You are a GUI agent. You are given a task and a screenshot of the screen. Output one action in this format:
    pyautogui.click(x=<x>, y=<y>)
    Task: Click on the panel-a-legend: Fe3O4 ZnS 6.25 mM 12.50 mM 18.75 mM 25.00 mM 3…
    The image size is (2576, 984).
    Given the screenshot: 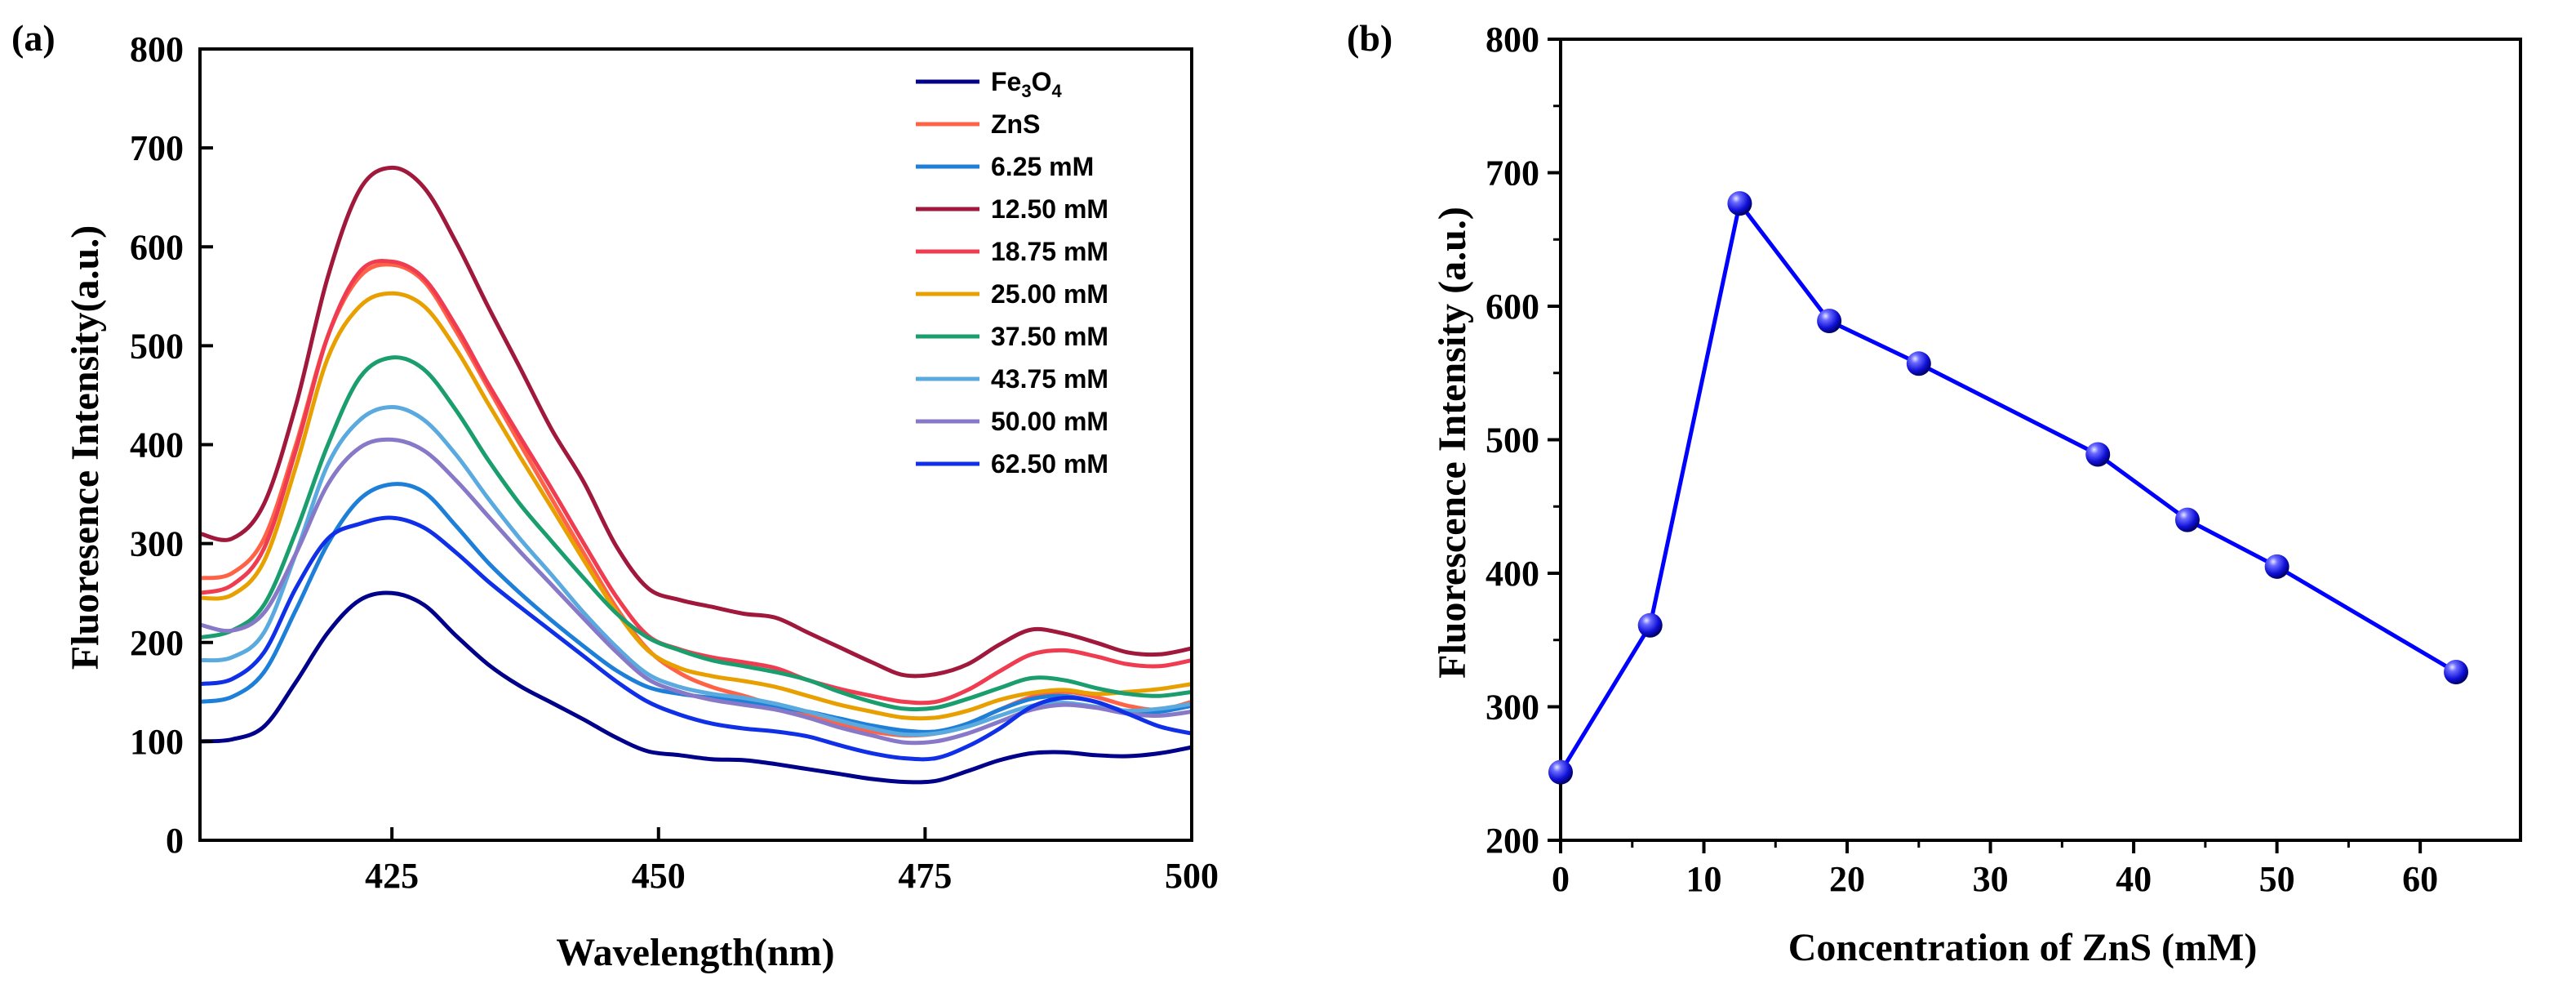 What is the action you would take?
    pyautogui.click(x=1012, y=273)
    